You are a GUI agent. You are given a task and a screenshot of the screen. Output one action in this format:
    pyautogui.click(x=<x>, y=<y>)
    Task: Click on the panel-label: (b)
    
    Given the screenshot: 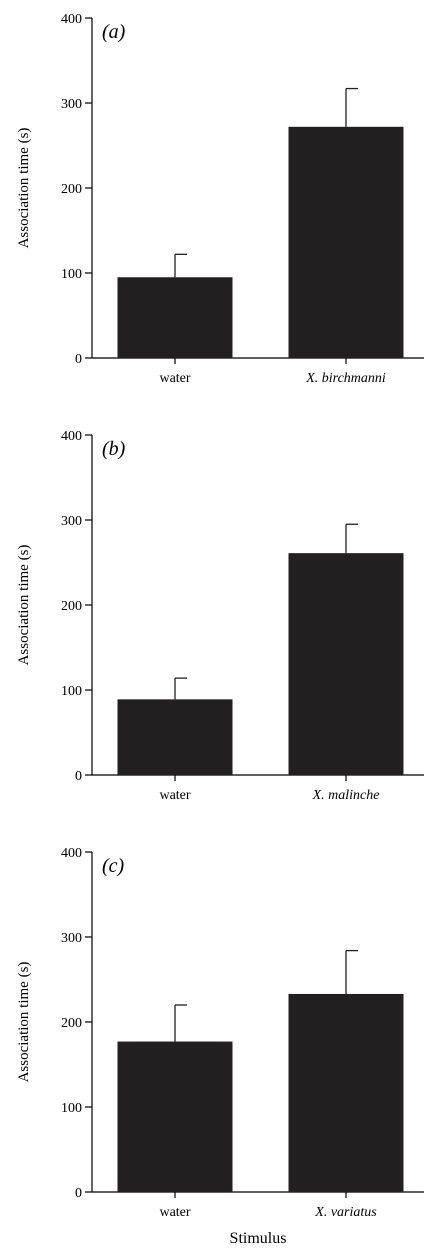 What is the action you would take?
    pyautogui.click(x=114, y=449)
    